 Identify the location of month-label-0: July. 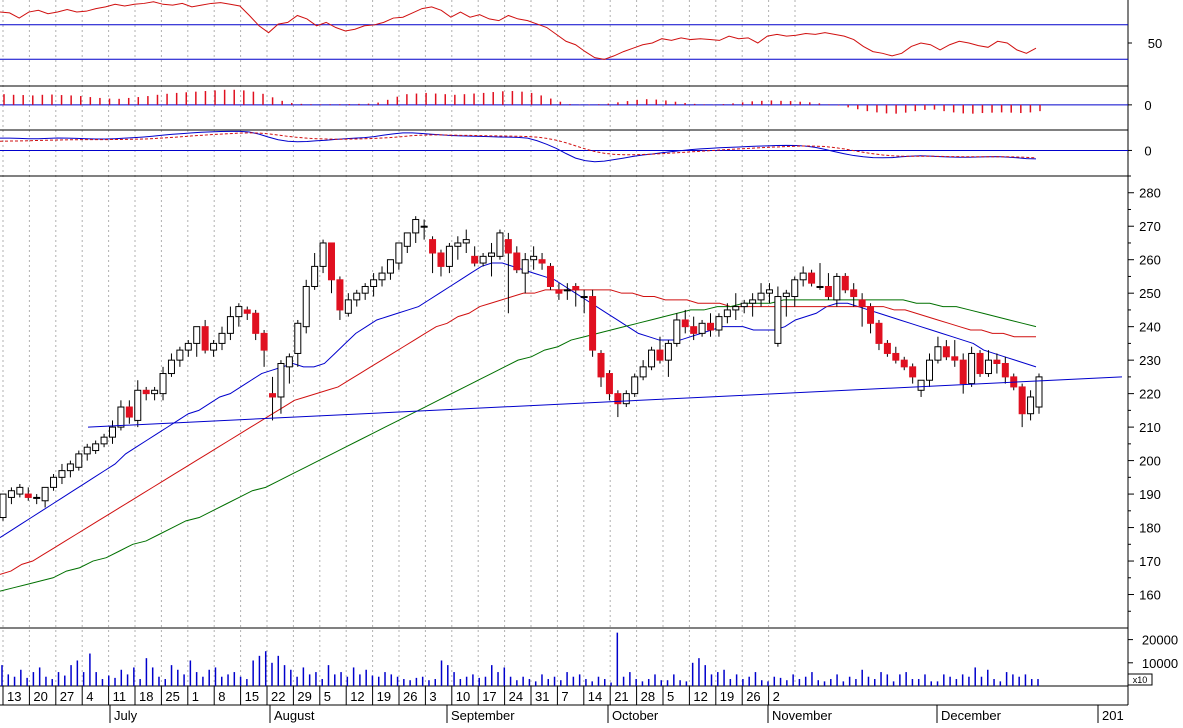
(126, 715).